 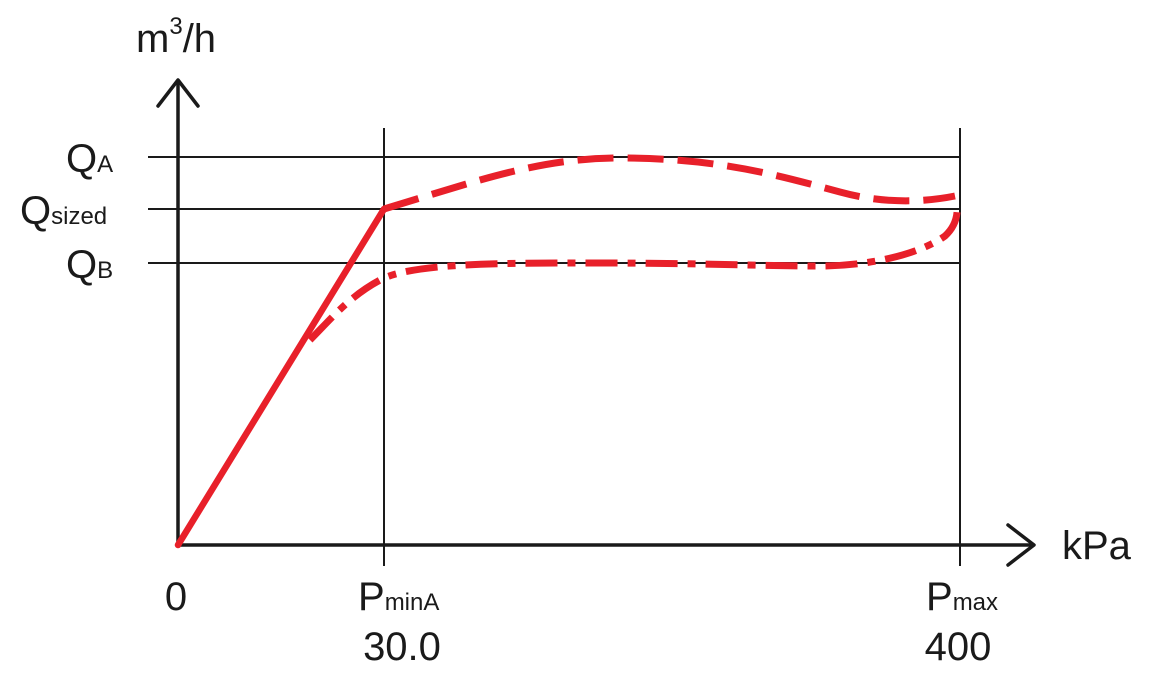 I want to click on origin-label: 0, so click(x=176, y=597).